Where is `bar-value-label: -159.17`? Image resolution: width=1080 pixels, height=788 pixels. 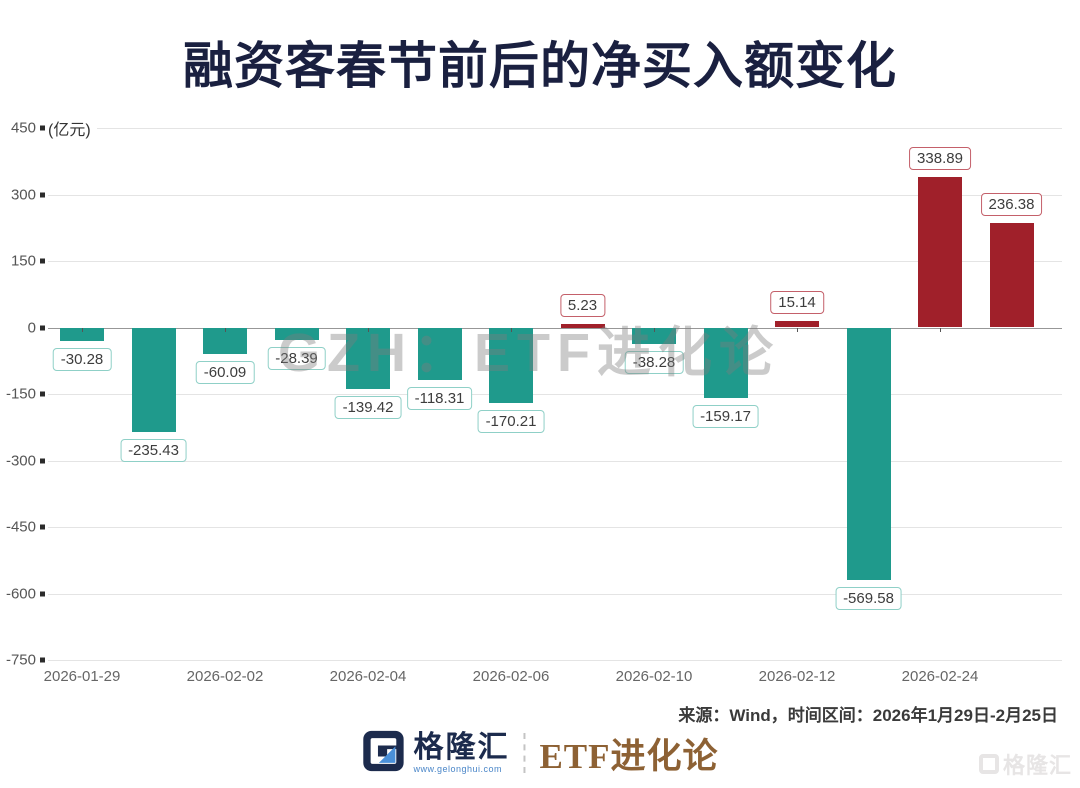
bar-value-label: -159.17 is located at coordinates (725, 417).